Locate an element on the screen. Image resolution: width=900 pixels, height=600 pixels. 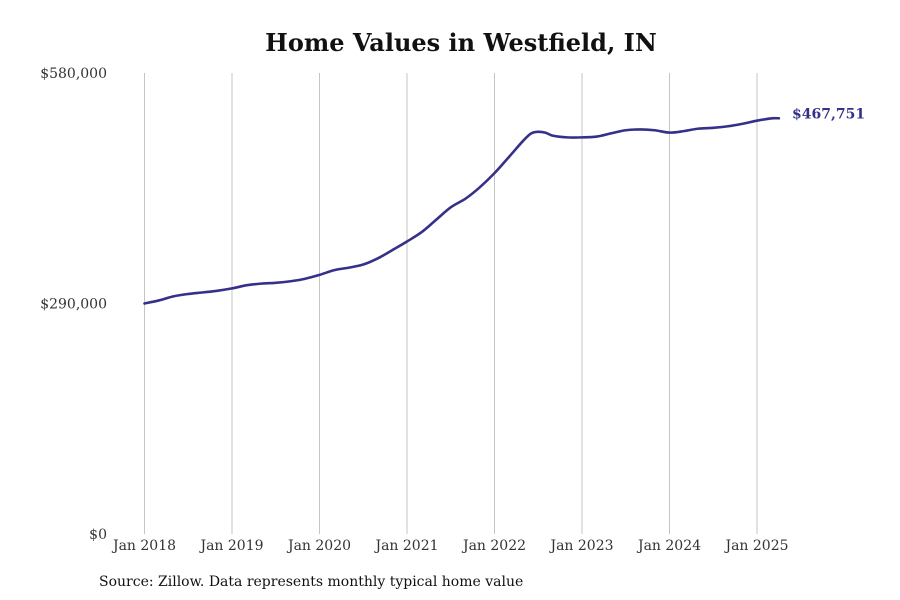
y-tick-label: $580,000 is located at coordinates (73, 74).